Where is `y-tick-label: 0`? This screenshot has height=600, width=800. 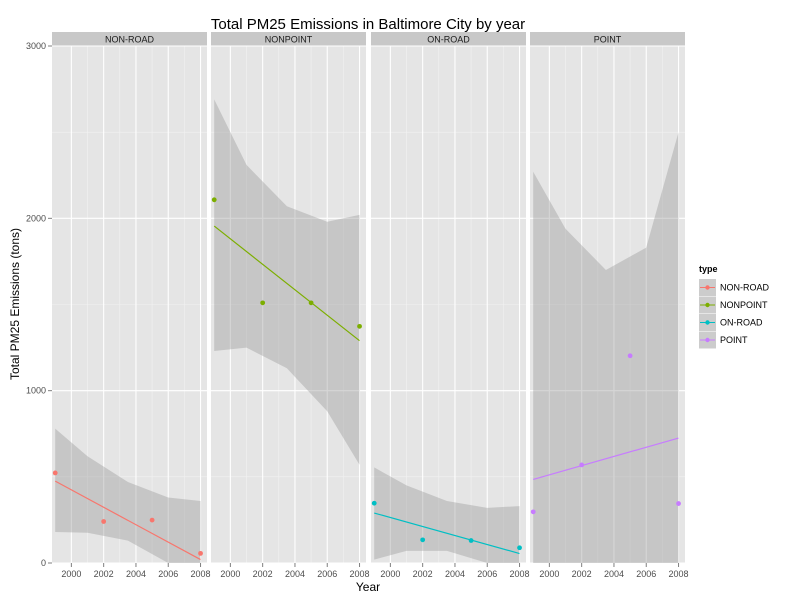
y-tick-label: 0 is located at coordinates (43, 563).